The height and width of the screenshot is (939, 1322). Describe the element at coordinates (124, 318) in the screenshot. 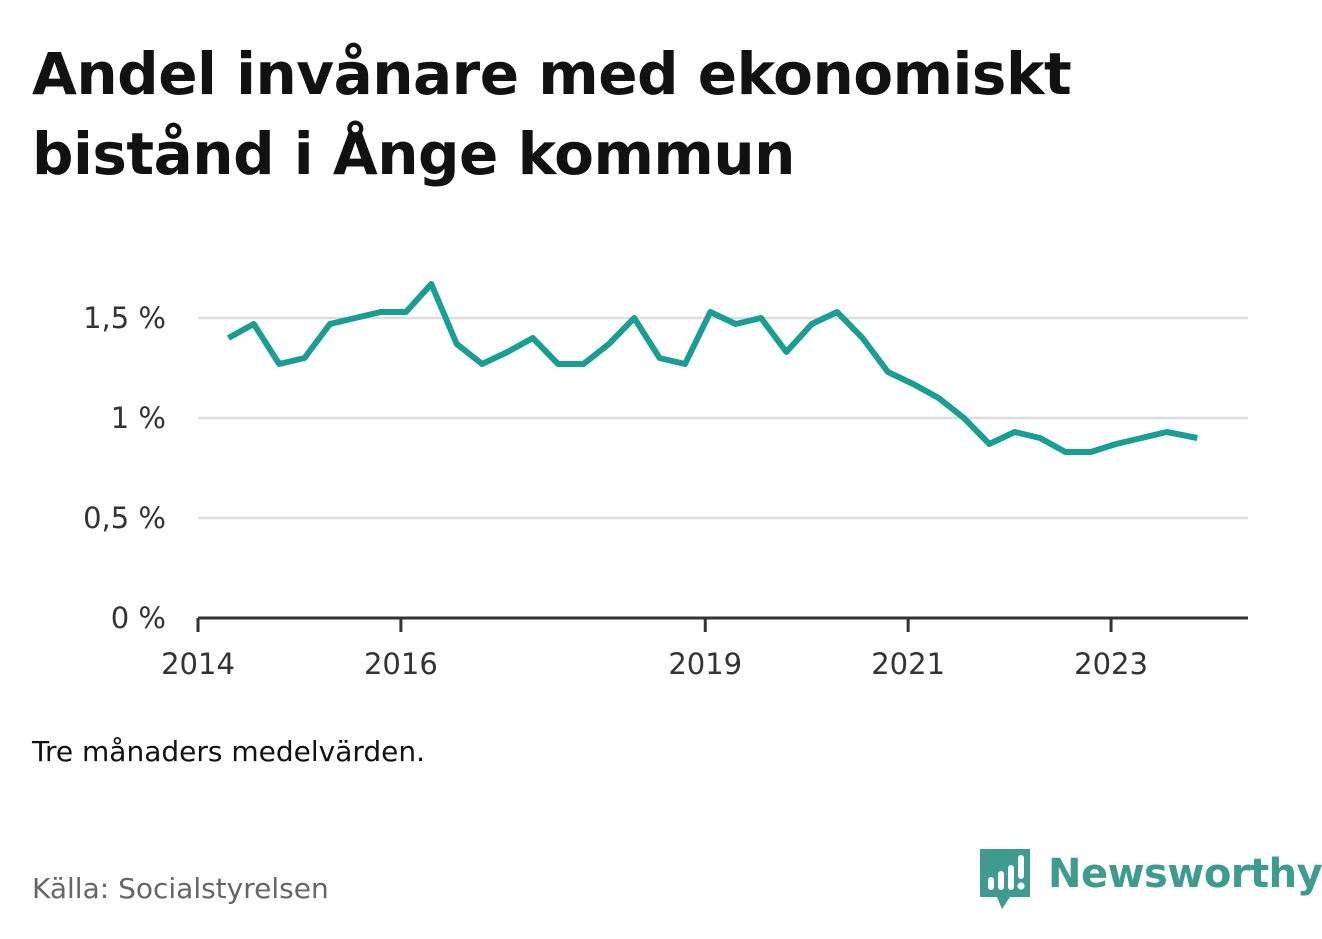

I see `y-tick-label-3: 1,5 %` at that location.